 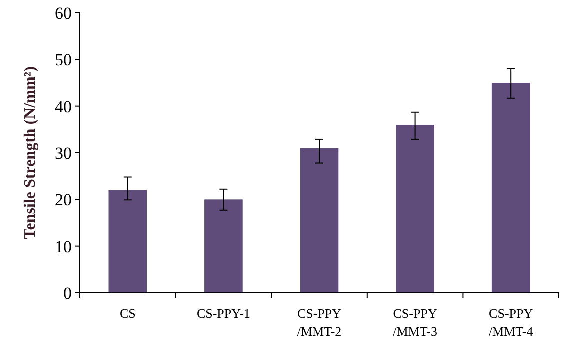 What do you see at coordinates (63, 13) in the screenshot?
I see `y-tick-label: 60` at bounding box center [63, 13].